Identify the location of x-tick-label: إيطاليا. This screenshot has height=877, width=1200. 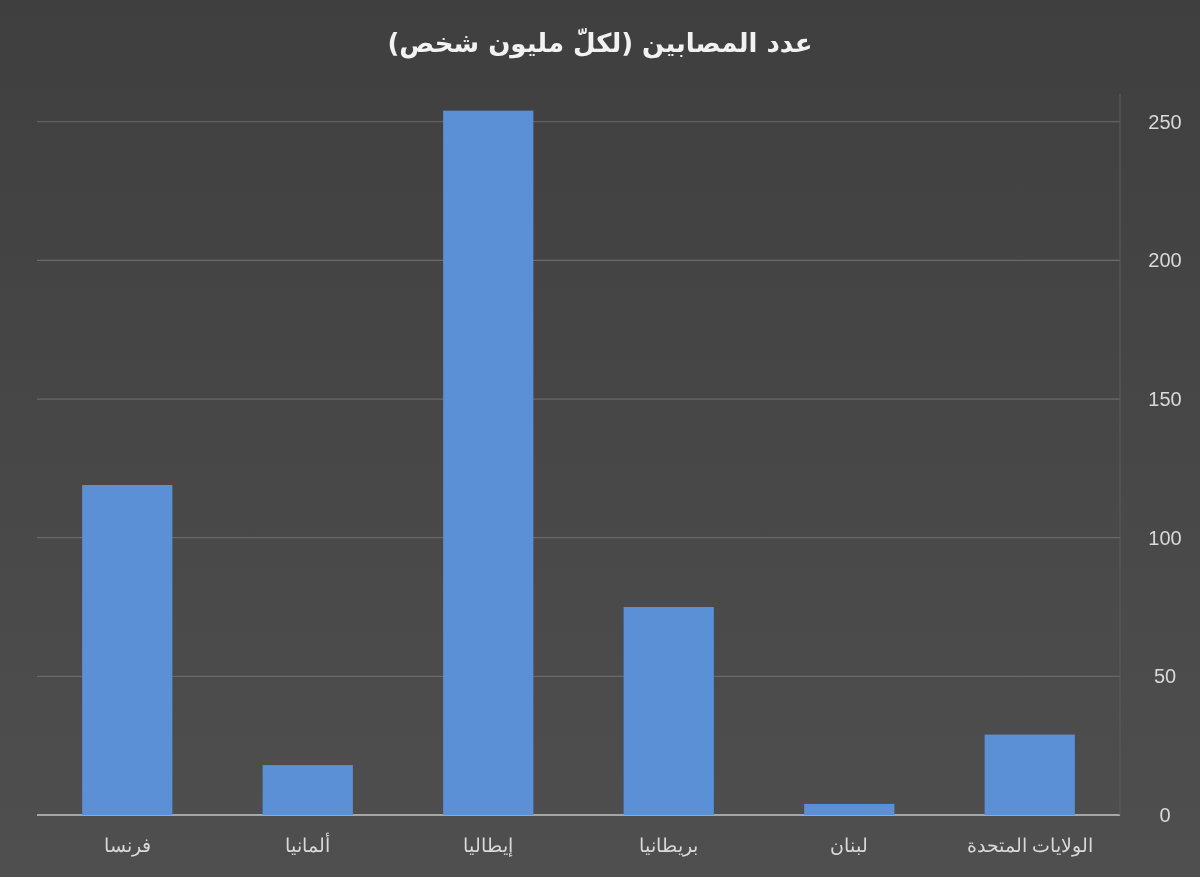
(488, 846).